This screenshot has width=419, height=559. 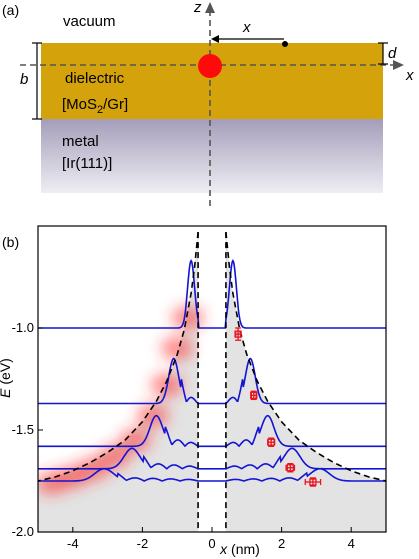 What do you see at coordinates (281, 543) in the screenshot?
I see `x-tick-label: 2` at bounding box center [281, 543].